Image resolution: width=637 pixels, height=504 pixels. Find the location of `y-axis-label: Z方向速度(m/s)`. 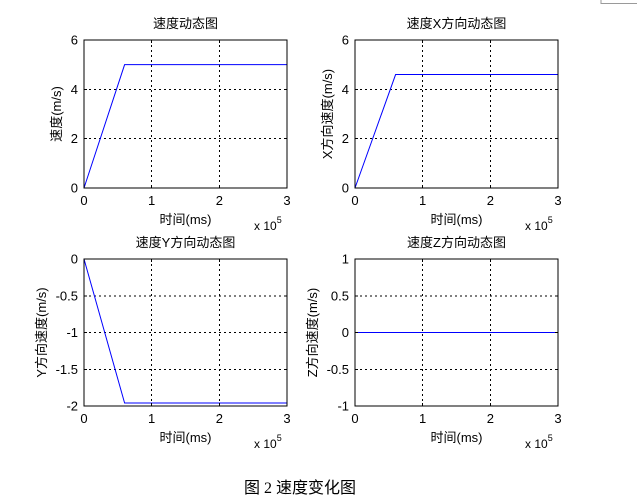

y-axis-label: Z方向速度(m/s) is located at coordinates (312, 333).